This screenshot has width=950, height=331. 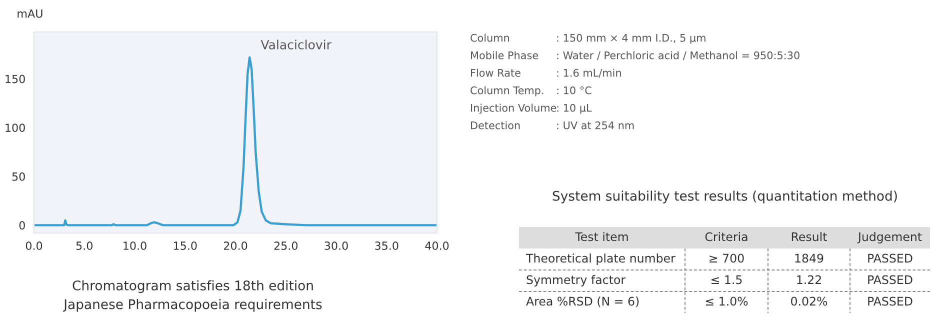 What do you see at coordinates (84, 246) in the screenshot?
I see `x-tick-label: 5.0` at bounding box center [84, 246].